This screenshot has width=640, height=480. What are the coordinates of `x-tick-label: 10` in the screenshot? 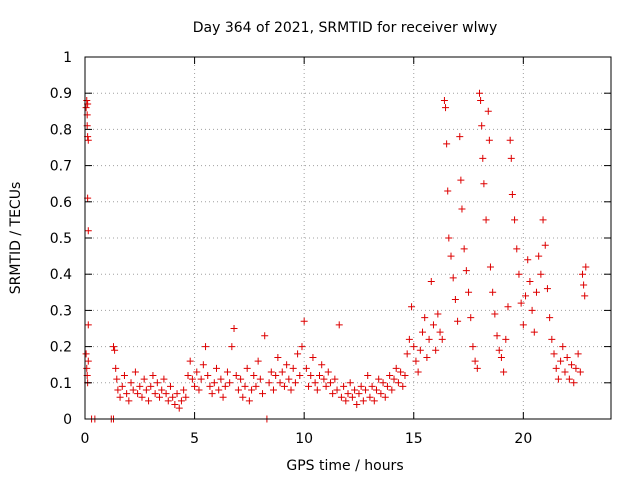 It's located at (304, 439).